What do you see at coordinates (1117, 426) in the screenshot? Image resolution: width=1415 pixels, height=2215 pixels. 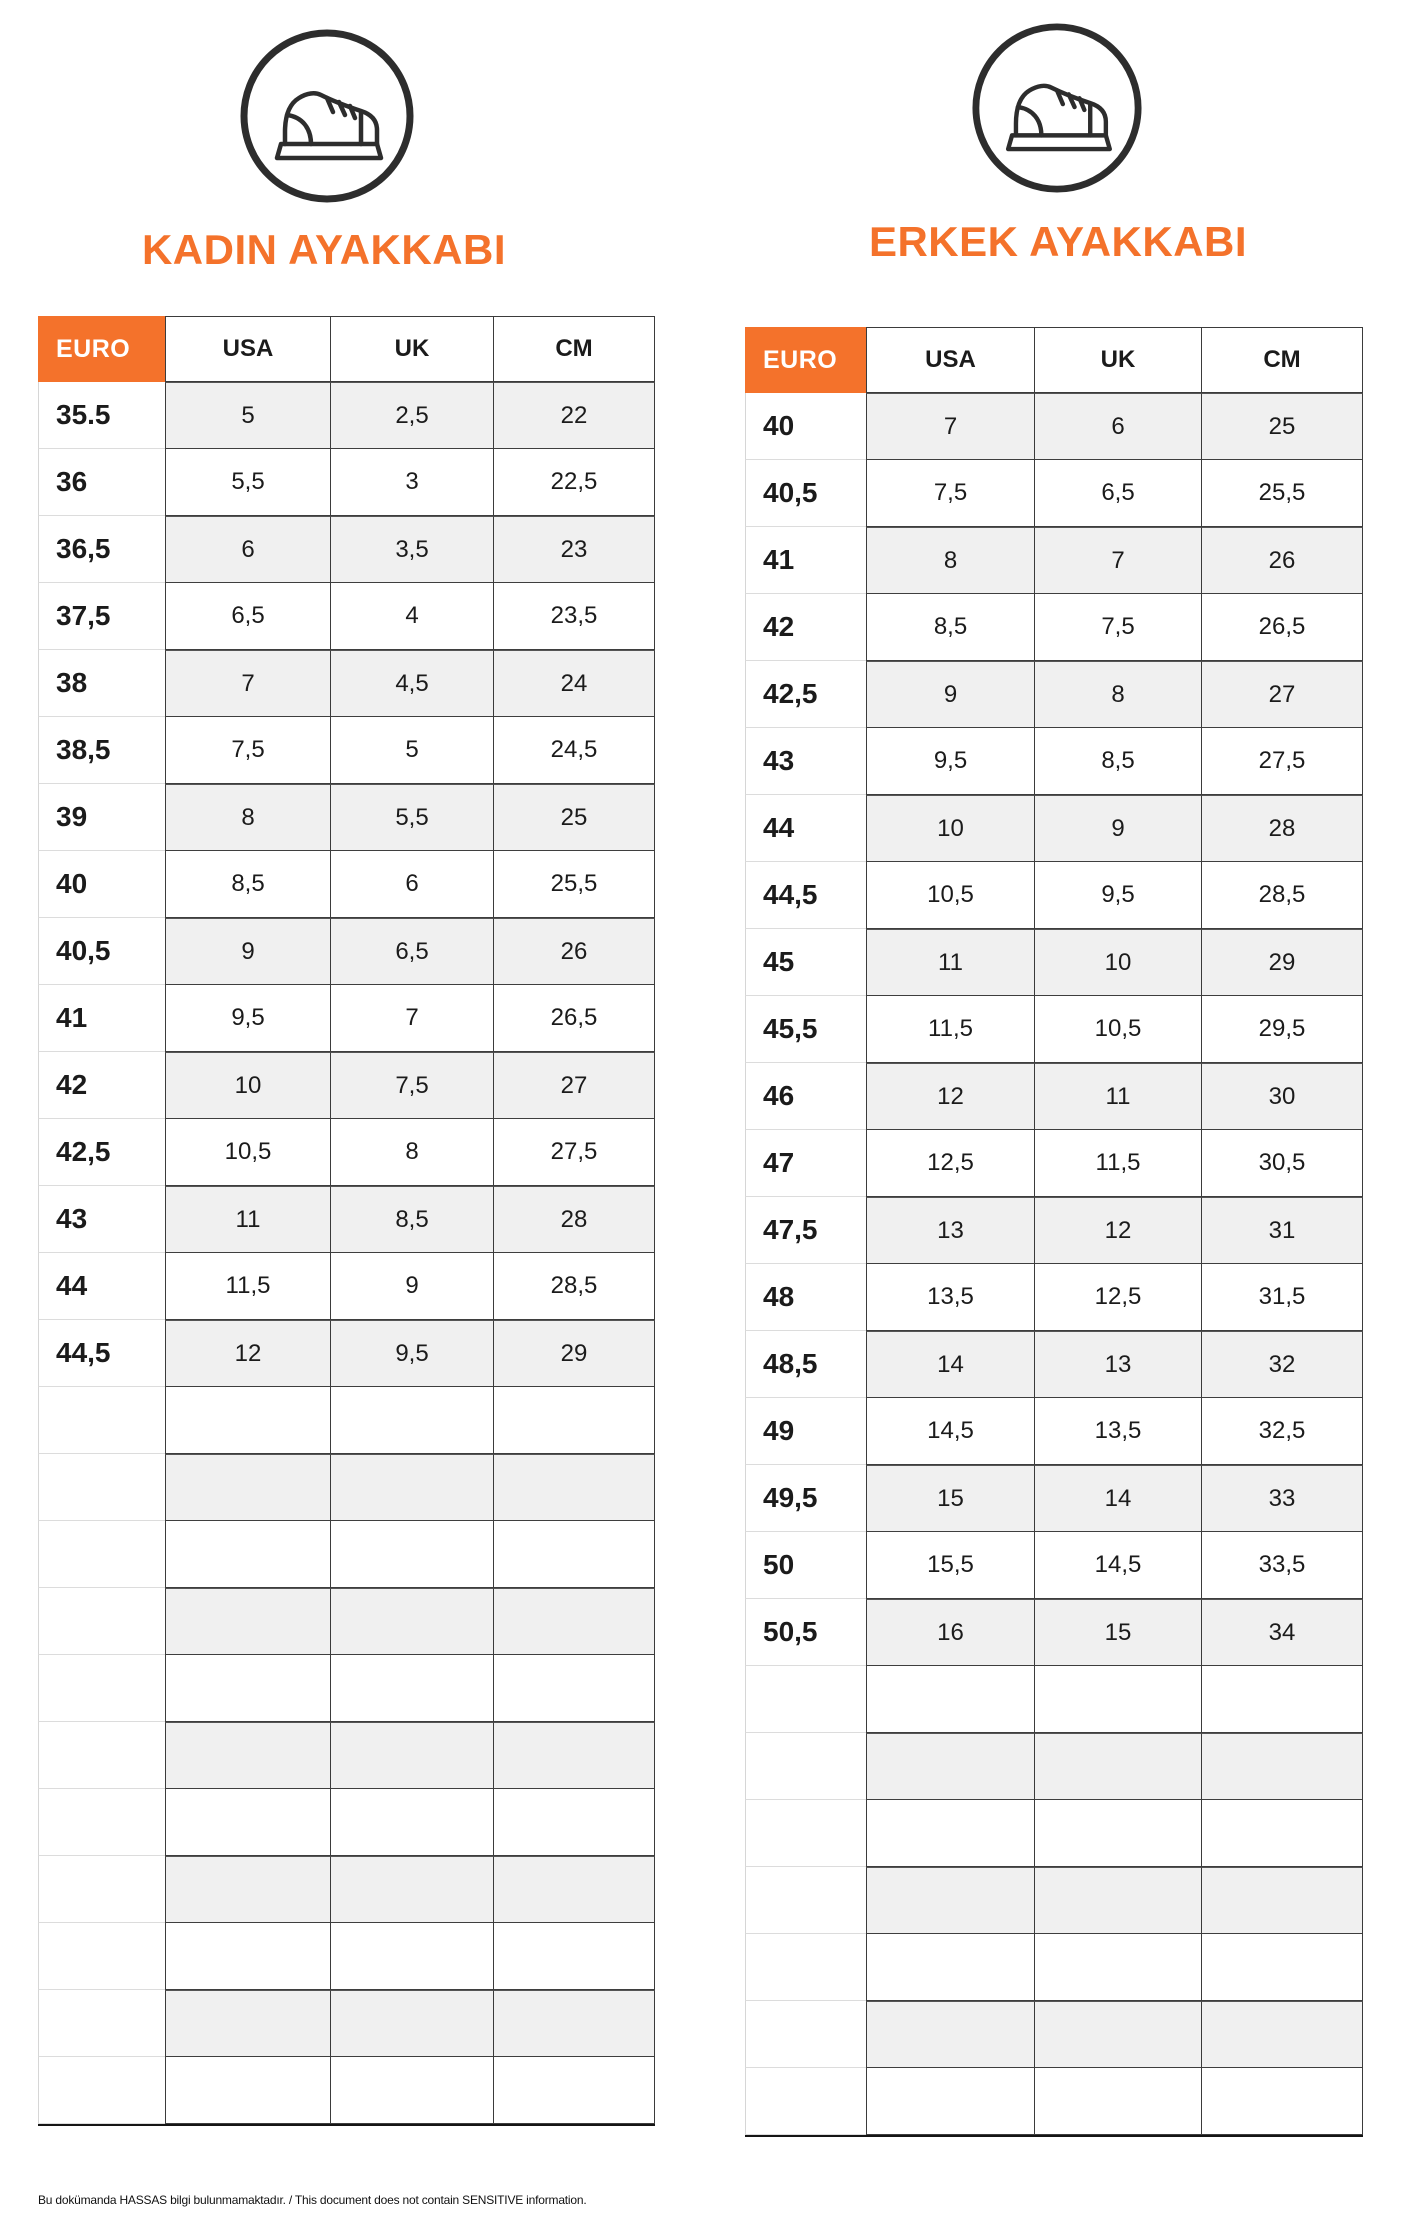 I see `size-cell: 6` at bounding box center [1117, 426].